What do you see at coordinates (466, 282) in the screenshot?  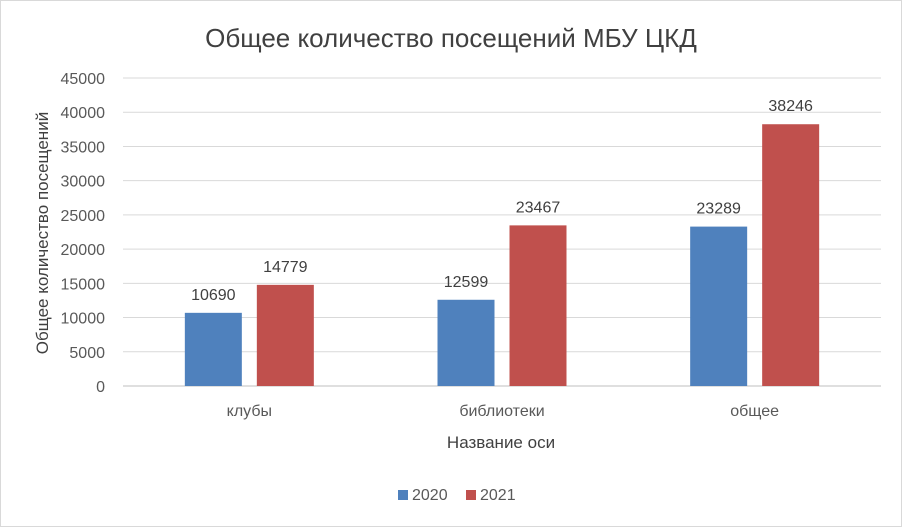 I see `data-label: 12599` at bounding box center [466, 282].